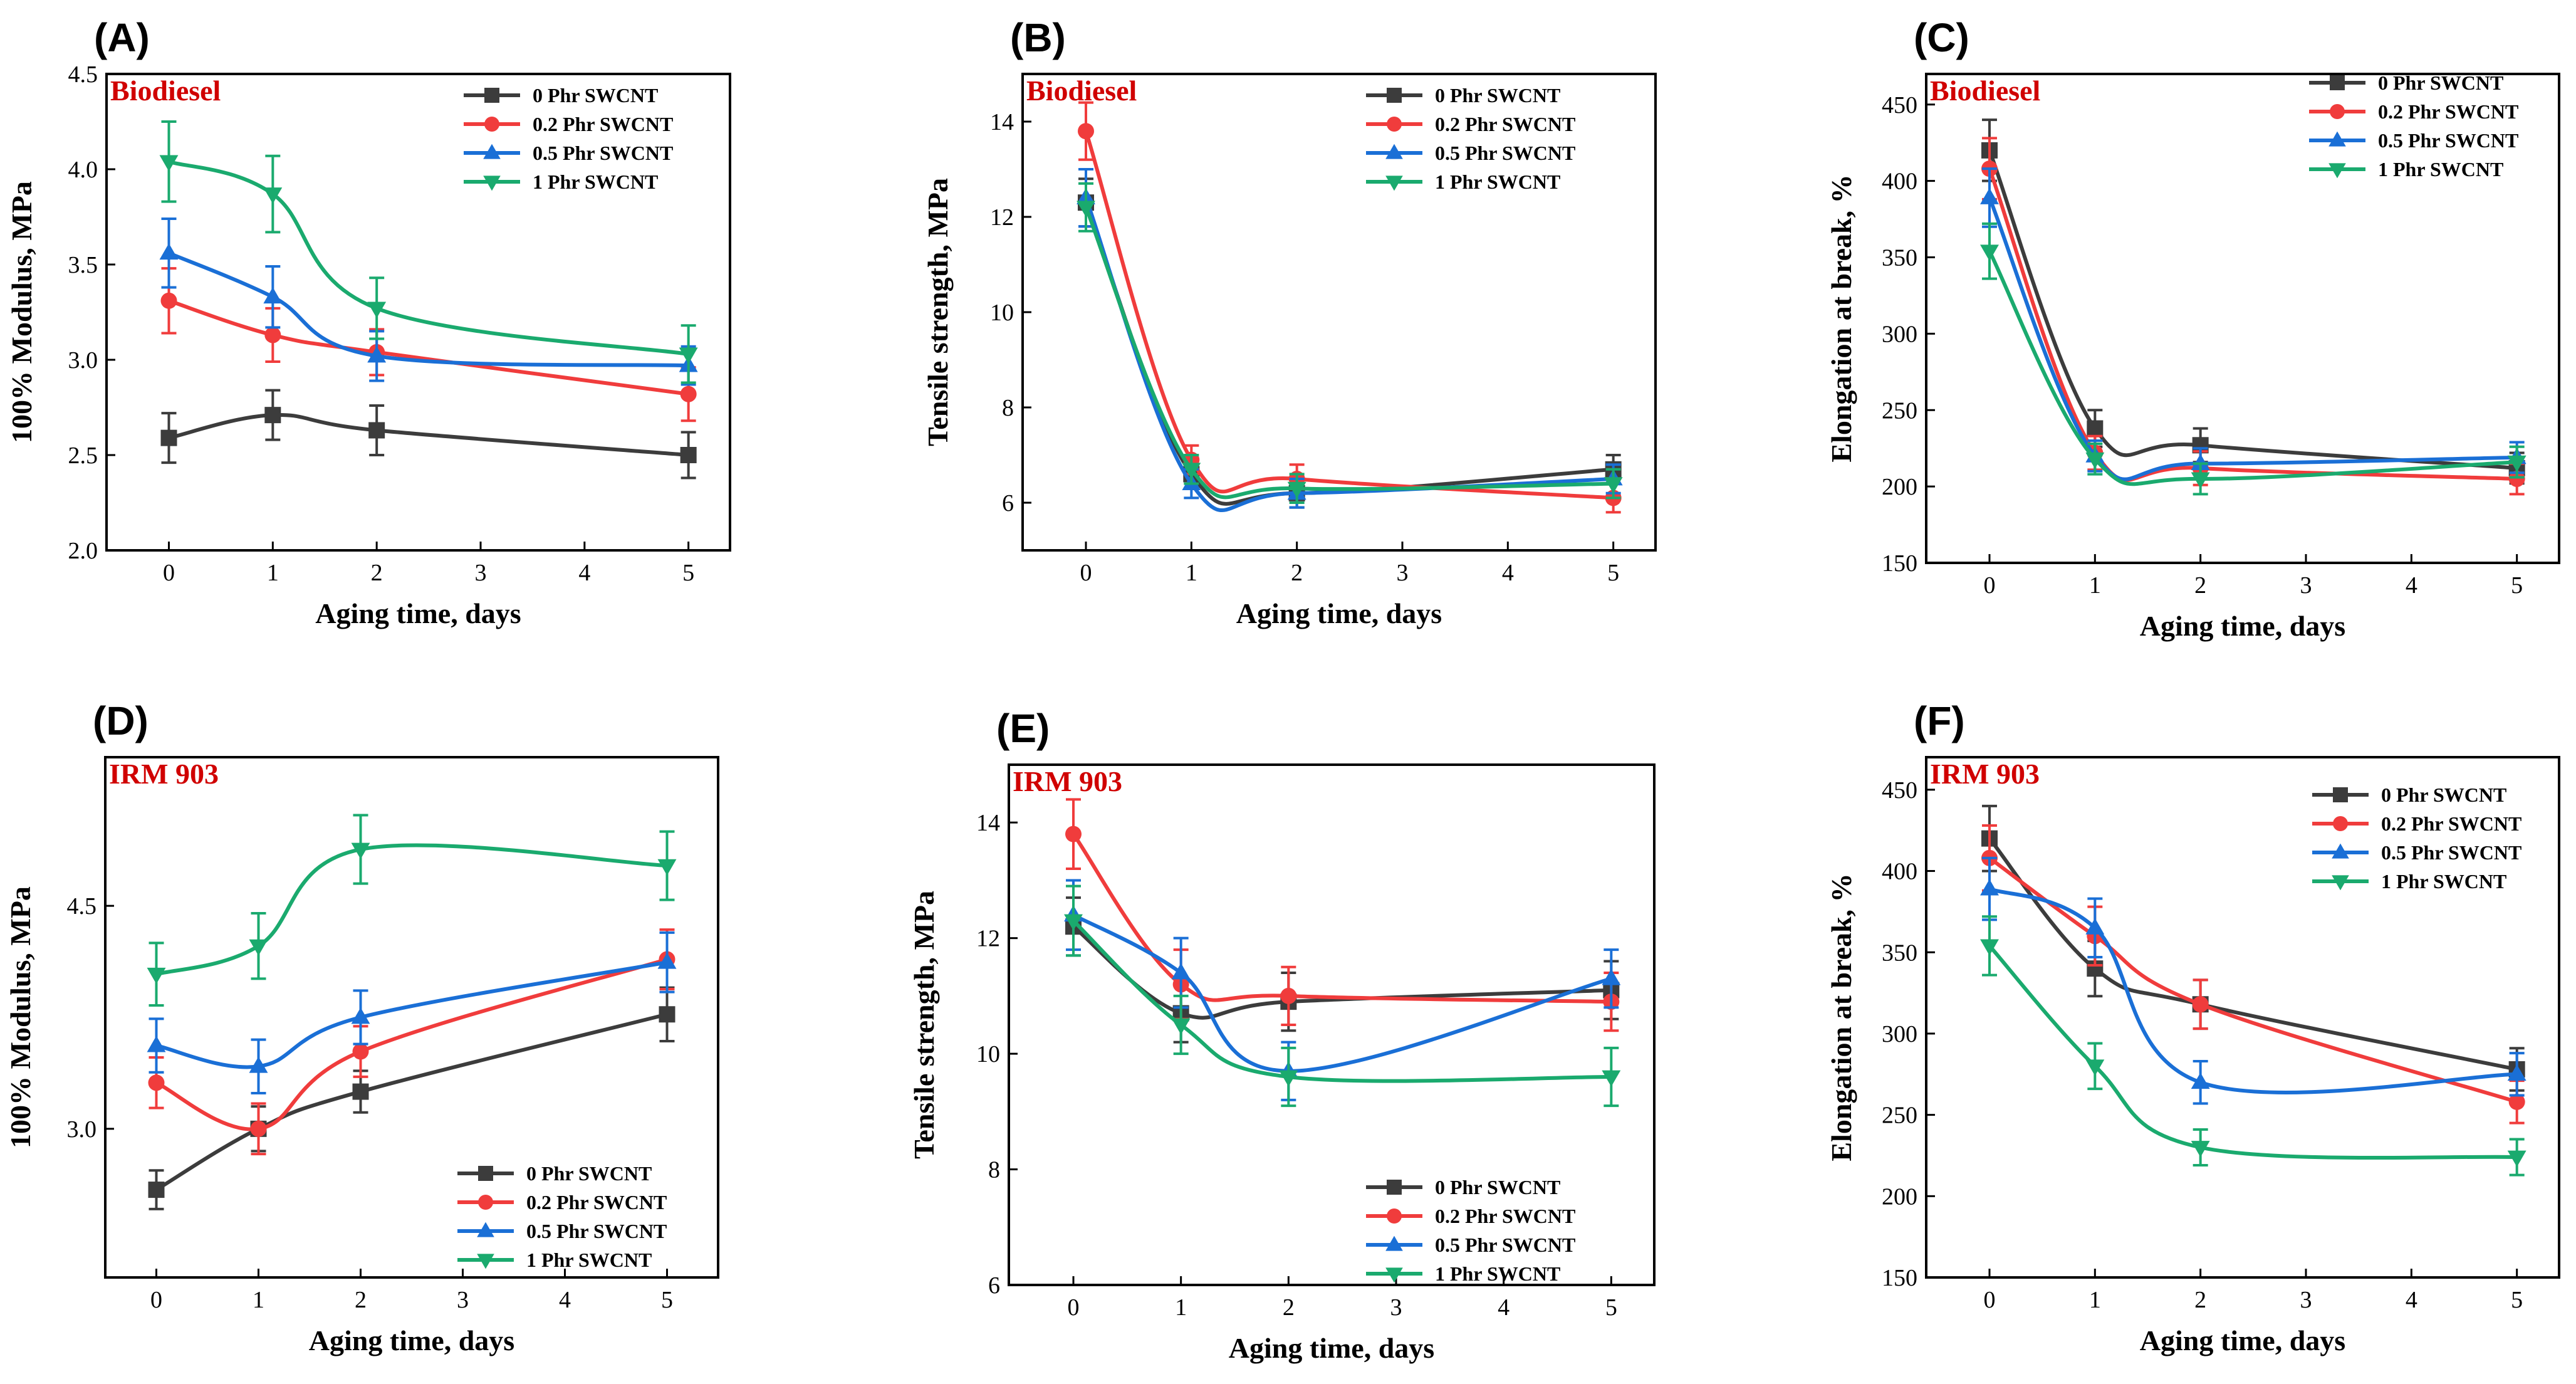  Describe the element at coordinates (1497, 1273) in the screenshot. I see `legend-label: 1 Phr SWCNT` at that location.